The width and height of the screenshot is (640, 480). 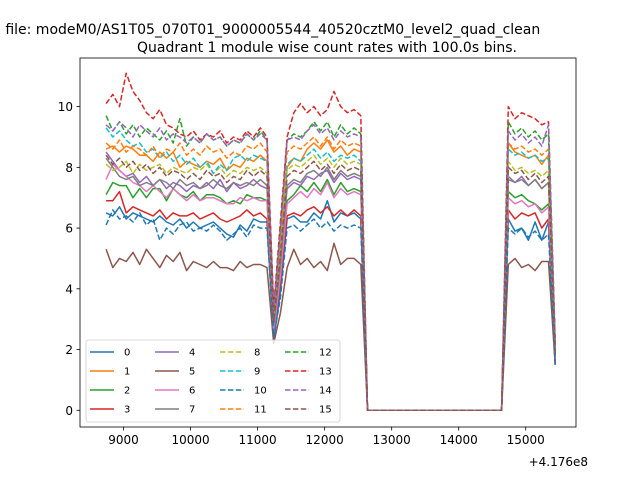 I want to click on y-tick-label-6: 6, so click(x=69, y=229).